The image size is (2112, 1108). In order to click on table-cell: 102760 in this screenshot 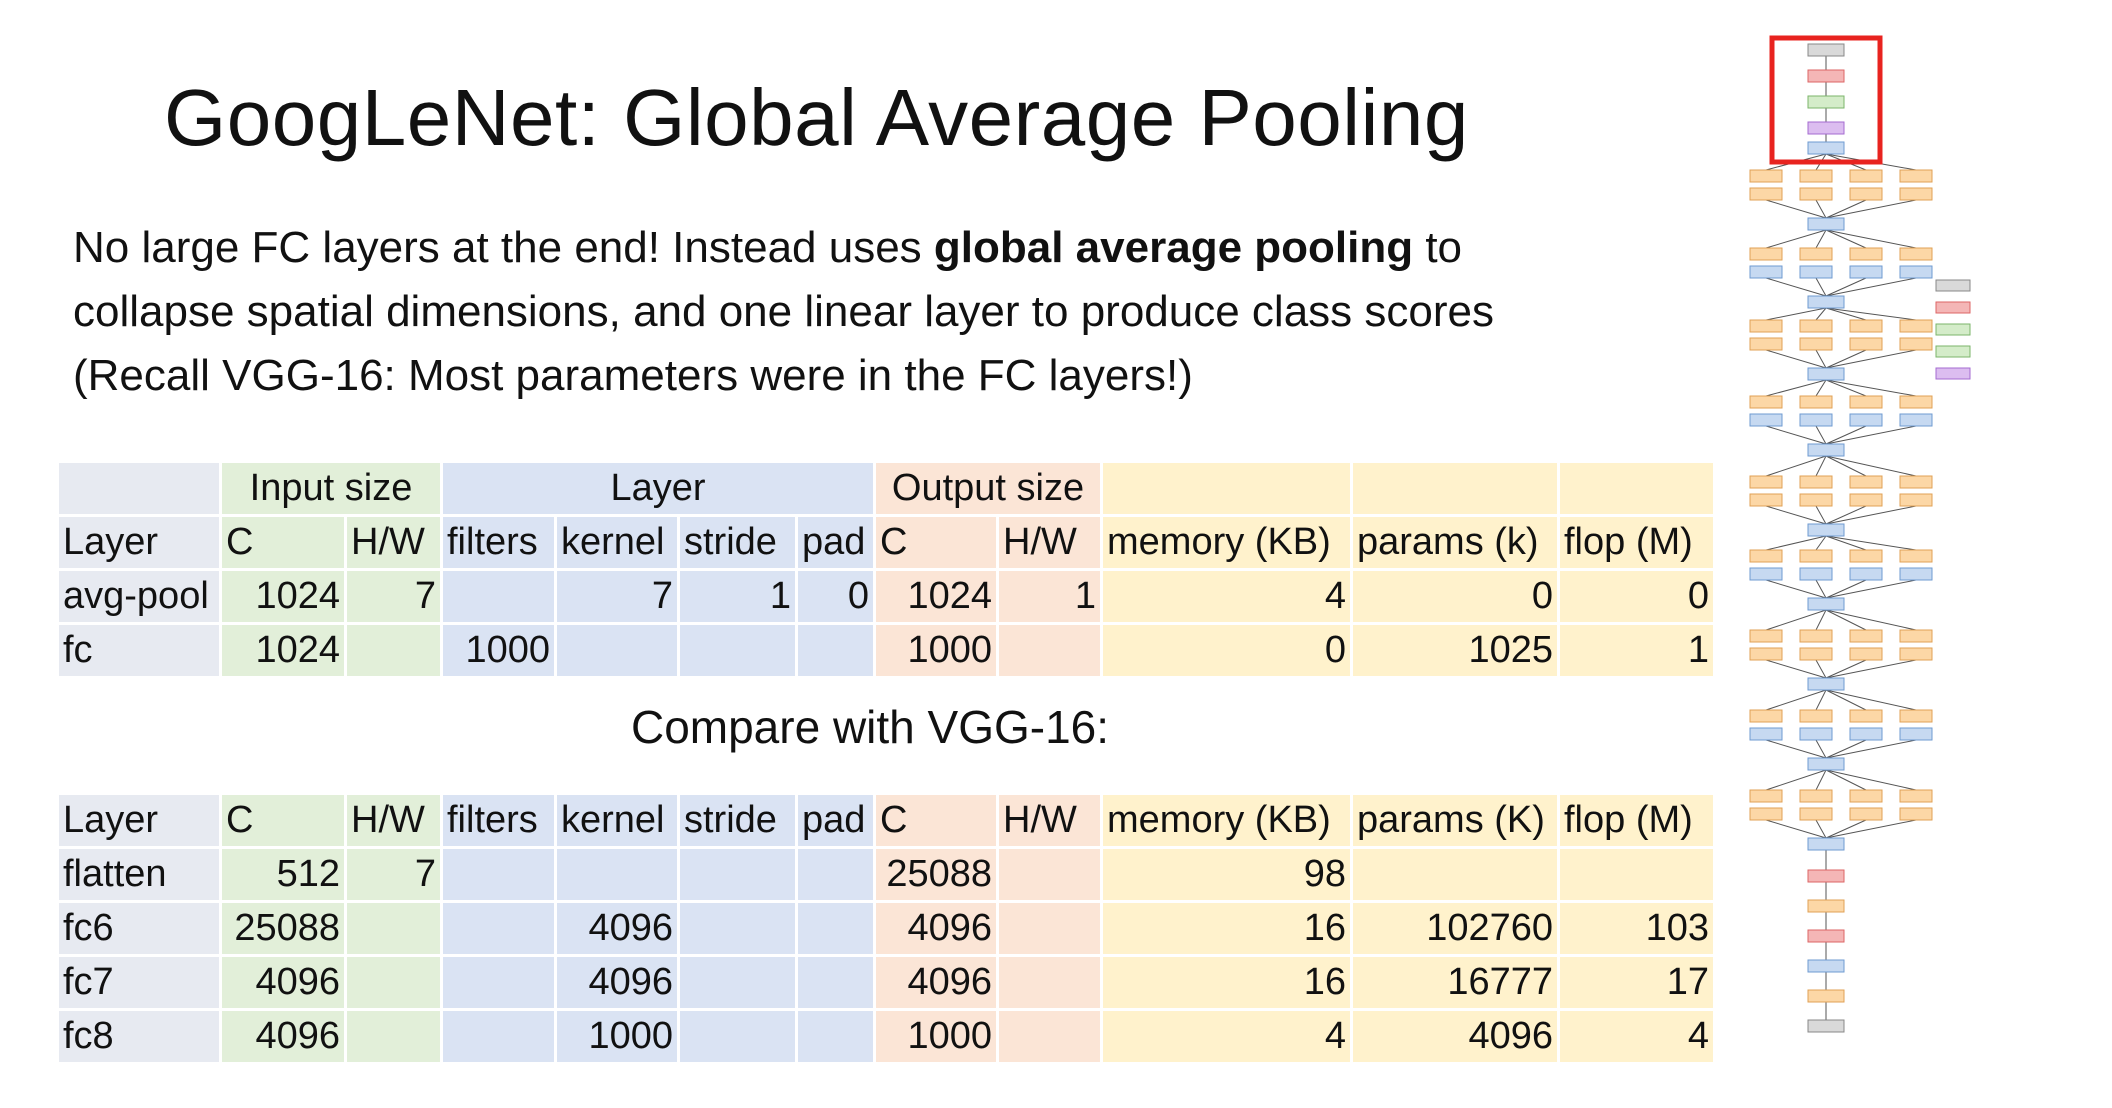, I will do `click(1455, 928)`.